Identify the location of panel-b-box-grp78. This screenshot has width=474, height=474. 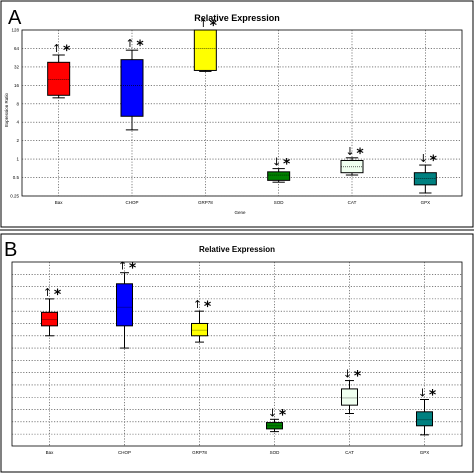
(199, 329).